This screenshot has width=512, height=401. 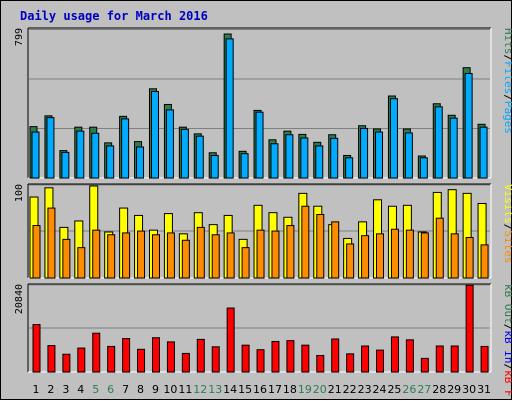 I want to click on legend-kbytes-part-5: kB F, so click(x=507, y=383).